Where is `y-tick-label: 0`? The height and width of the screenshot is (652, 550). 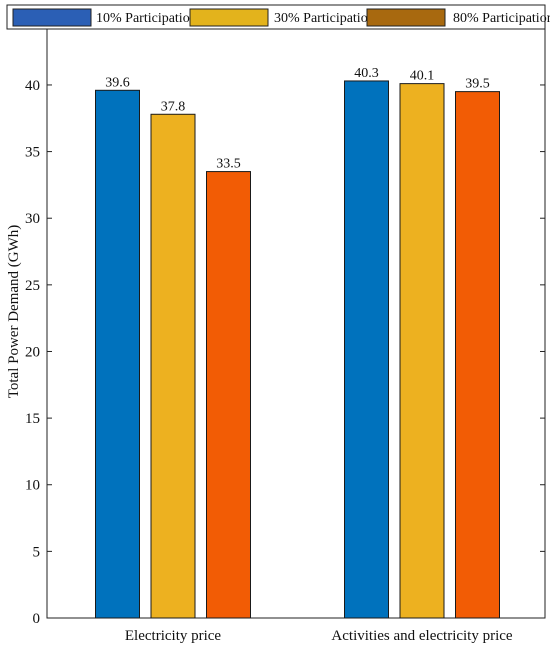 y-tick-label: 0 is located at coordinates (37, 619).